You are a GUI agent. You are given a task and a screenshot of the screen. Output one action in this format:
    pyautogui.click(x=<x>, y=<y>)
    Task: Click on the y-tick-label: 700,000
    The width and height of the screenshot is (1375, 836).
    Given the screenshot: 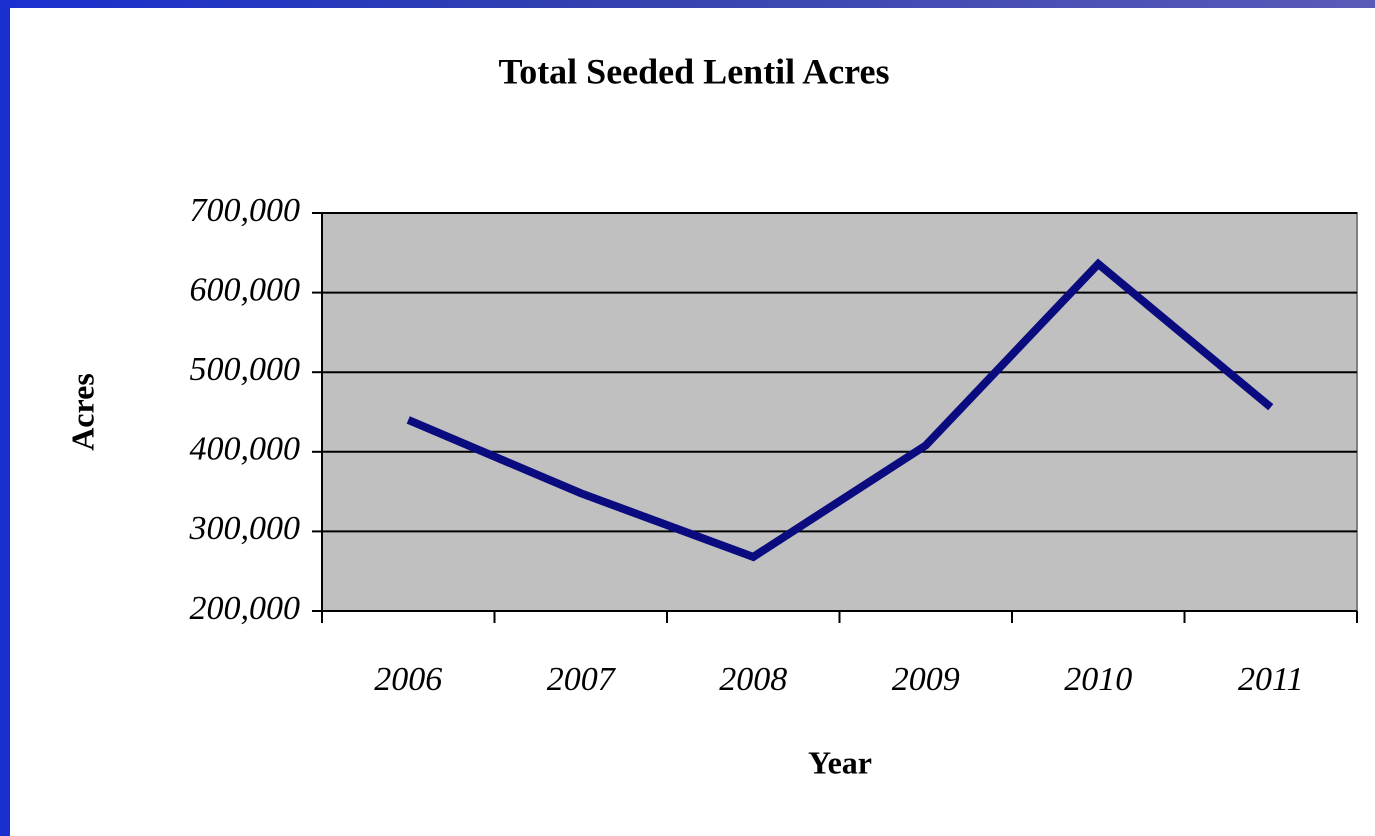 What is the action you would take?
    pyautogui.click(x=245, y=210)
    